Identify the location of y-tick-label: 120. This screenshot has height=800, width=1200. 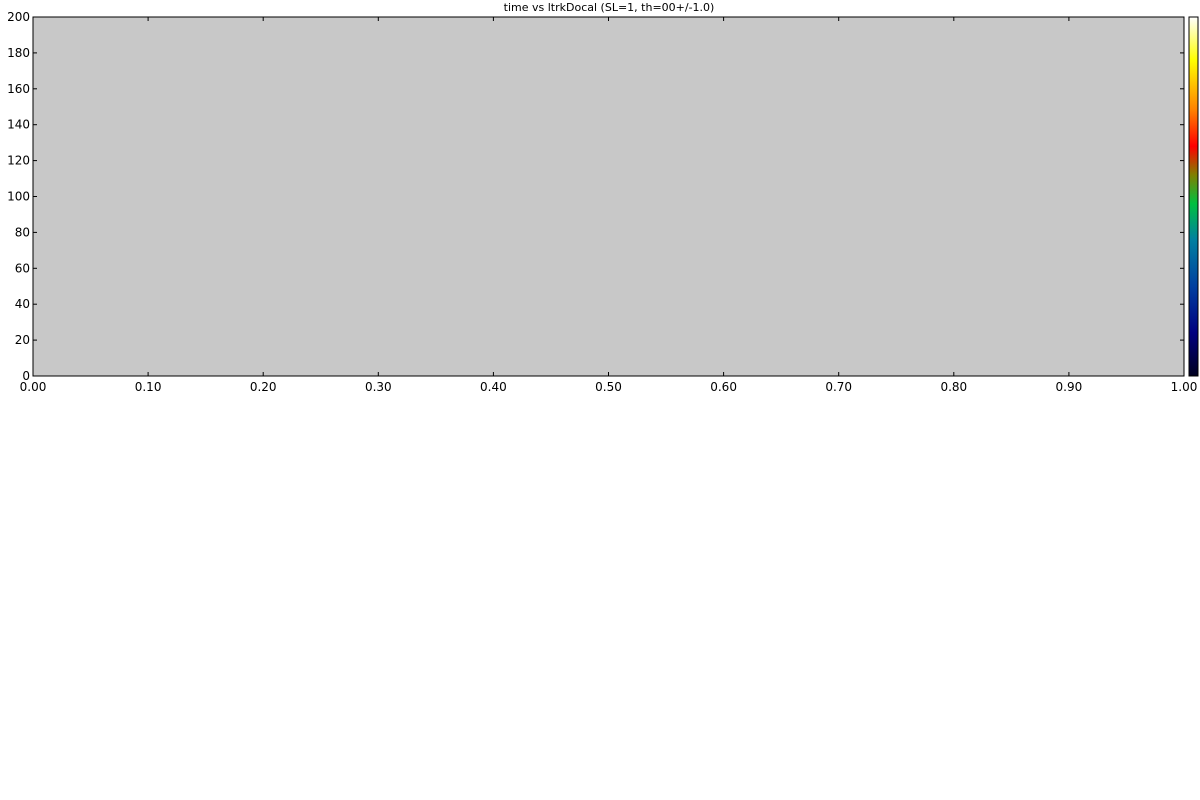
(18, 161).